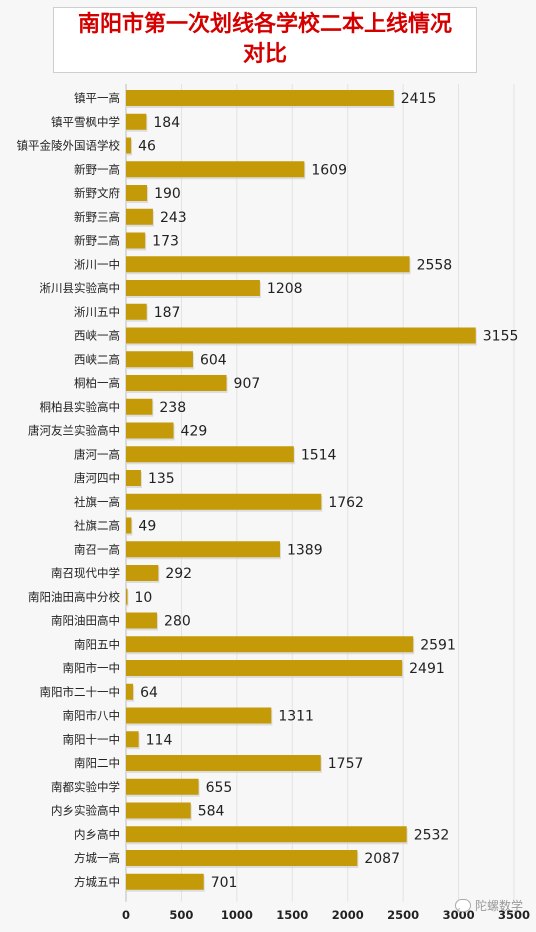 The image size is (536, 932). I want to click on data-label: 1514, so click(319, 455).